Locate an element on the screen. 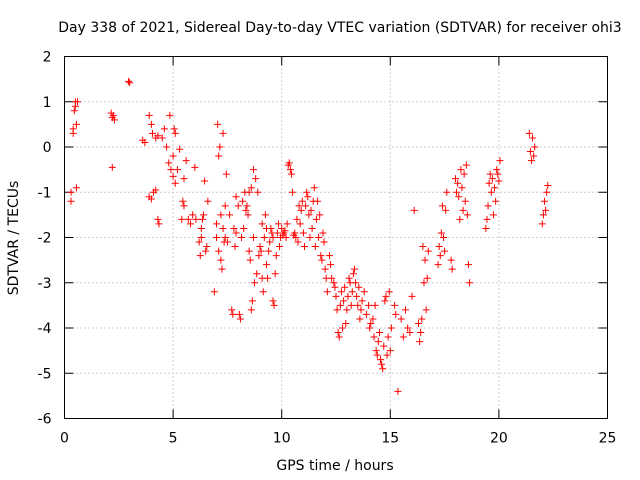 The height and width of the screenshot is (480, 640). y-tick-label: -1 is located at coordinates (45, 193).